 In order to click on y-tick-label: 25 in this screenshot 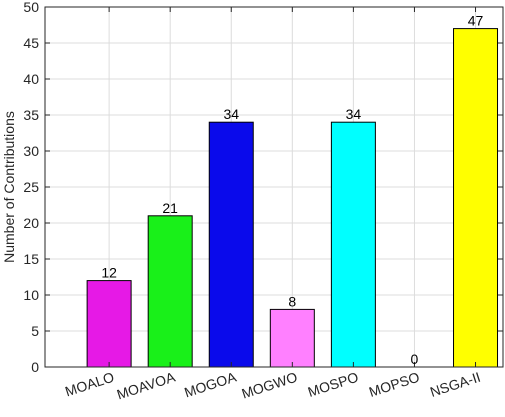, I will do `click(31, 187)`.